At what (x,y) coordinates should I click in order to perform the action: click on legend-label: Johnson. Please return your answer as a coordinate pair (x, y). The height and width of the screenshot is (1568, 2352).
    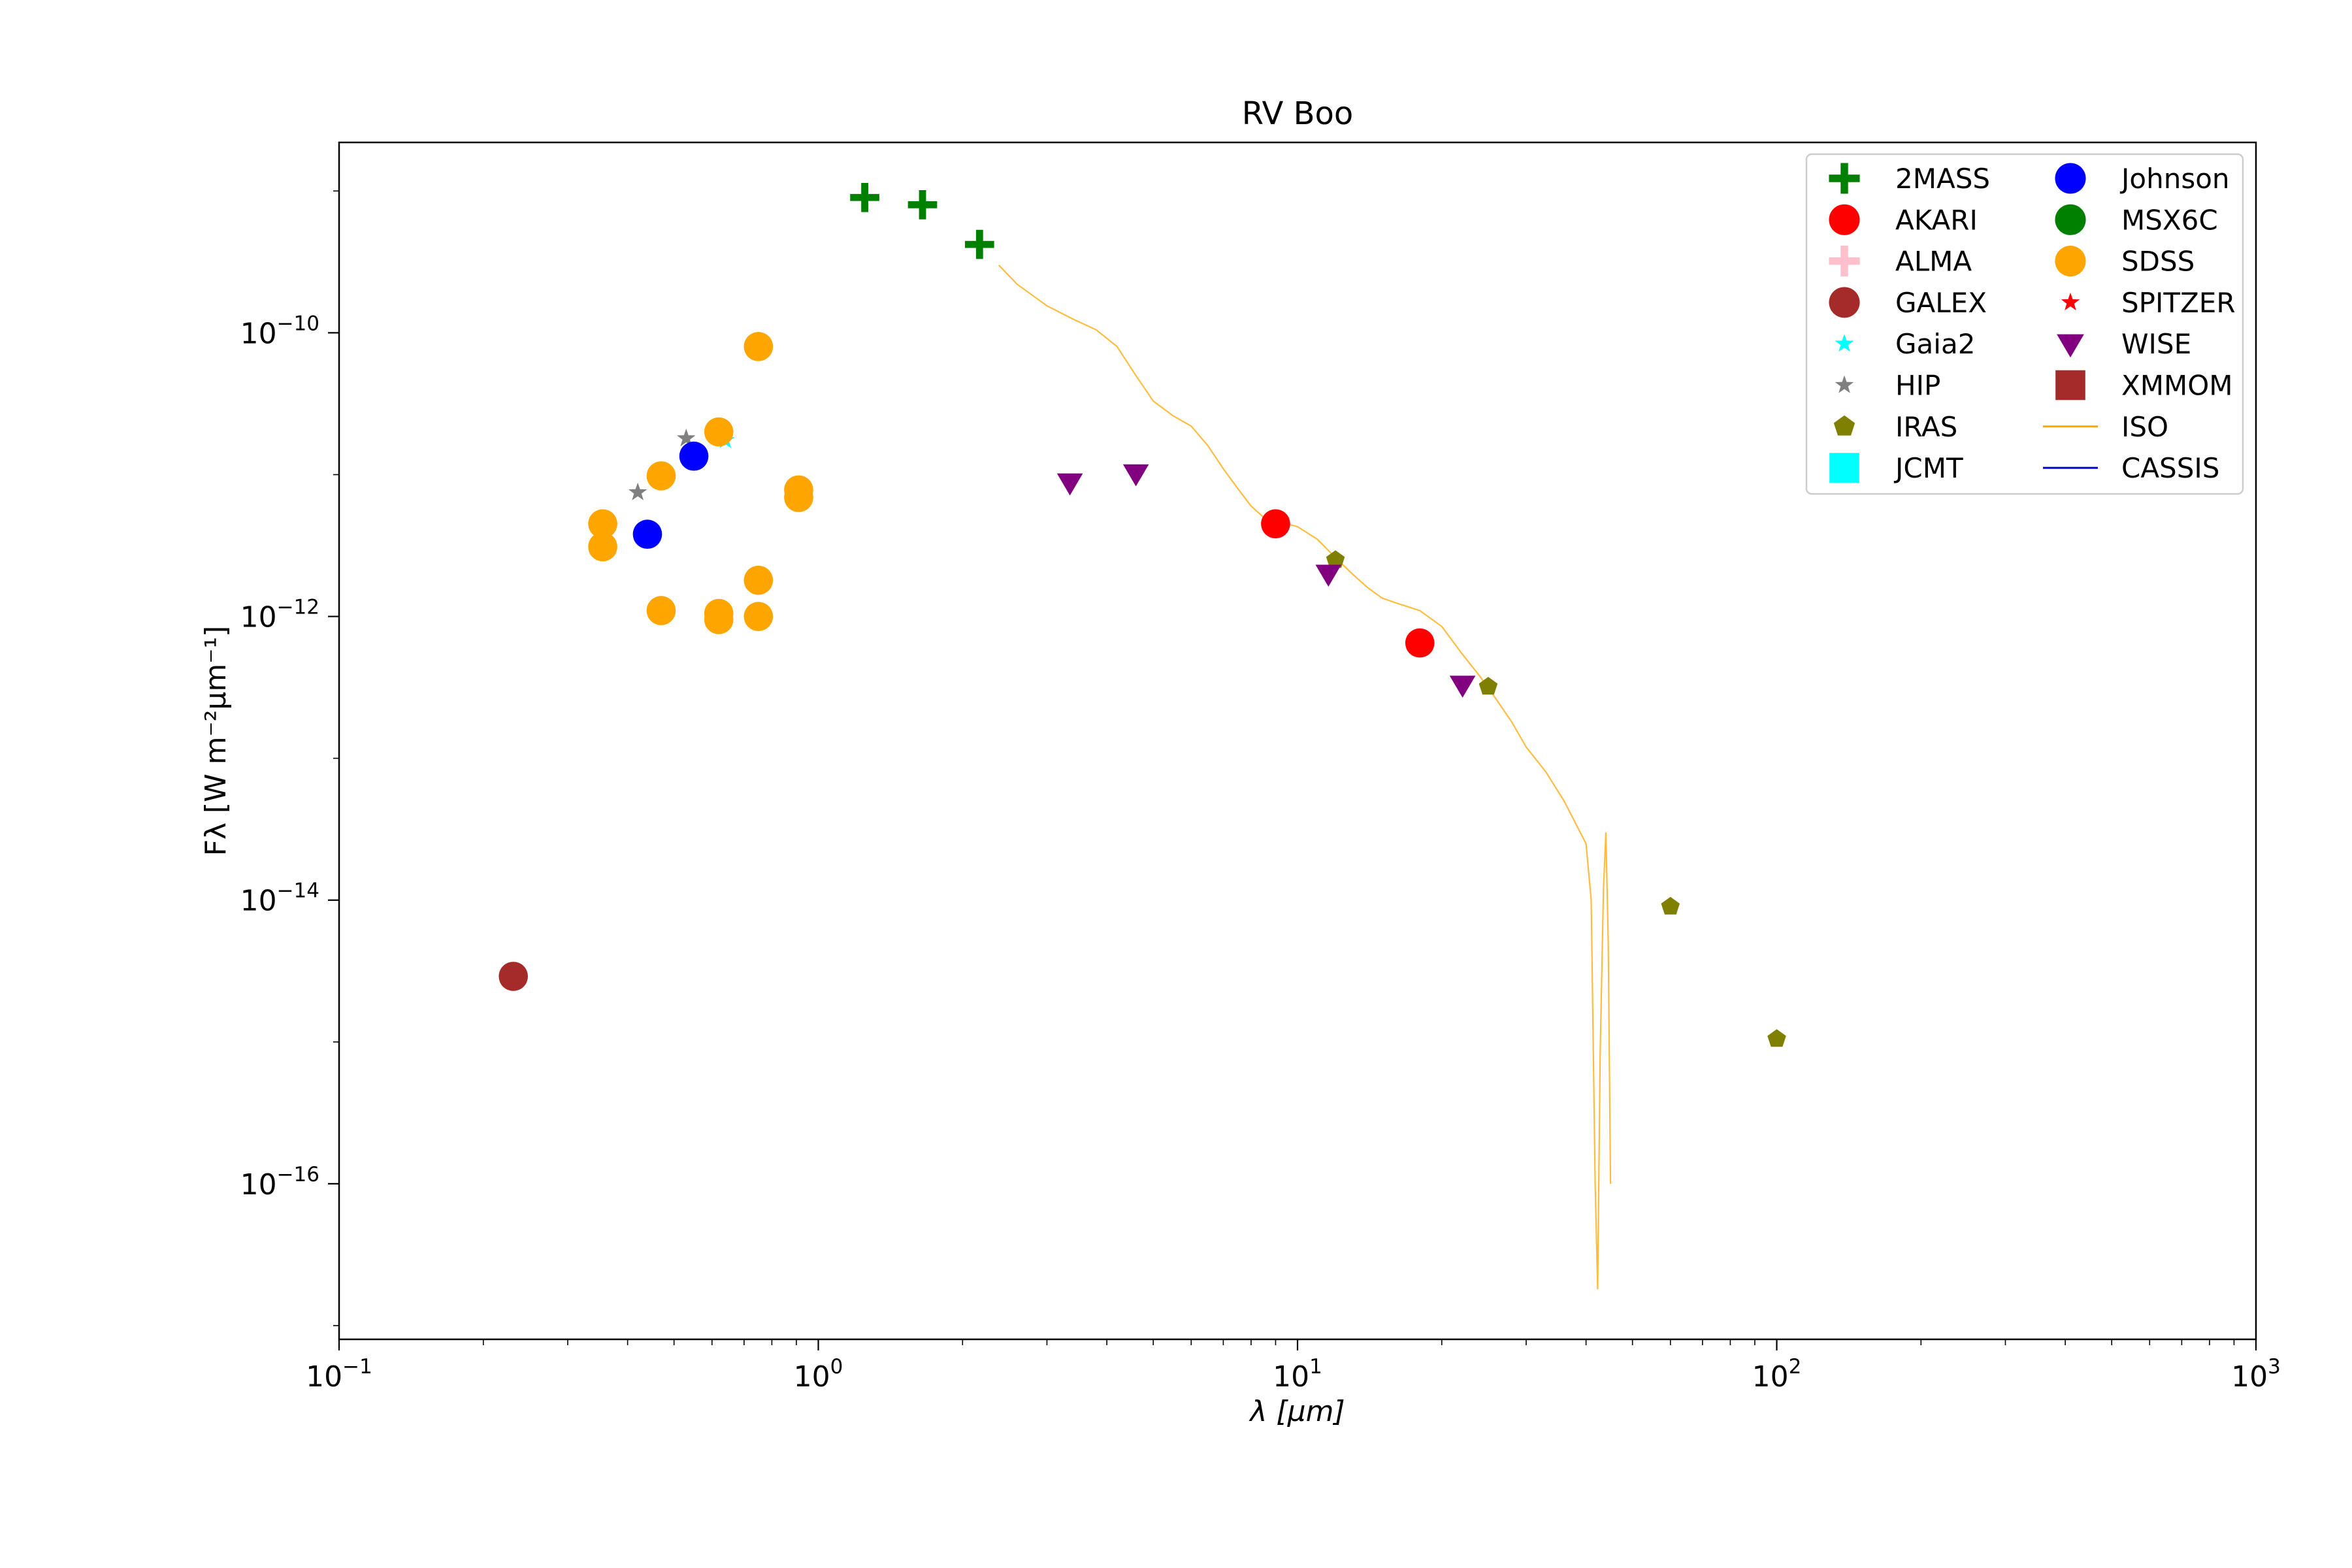
    Looking at the image, I should click on (2174, 179).